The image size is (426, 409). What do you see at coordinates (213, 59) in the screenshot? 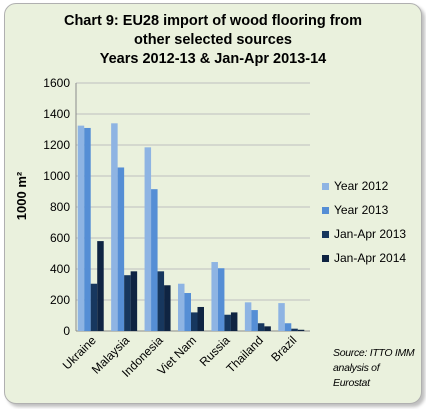
I see `chart-title-line-3: Years 2012-13 & Jan-Apr 2013-14` at bounding box center [213, 59].